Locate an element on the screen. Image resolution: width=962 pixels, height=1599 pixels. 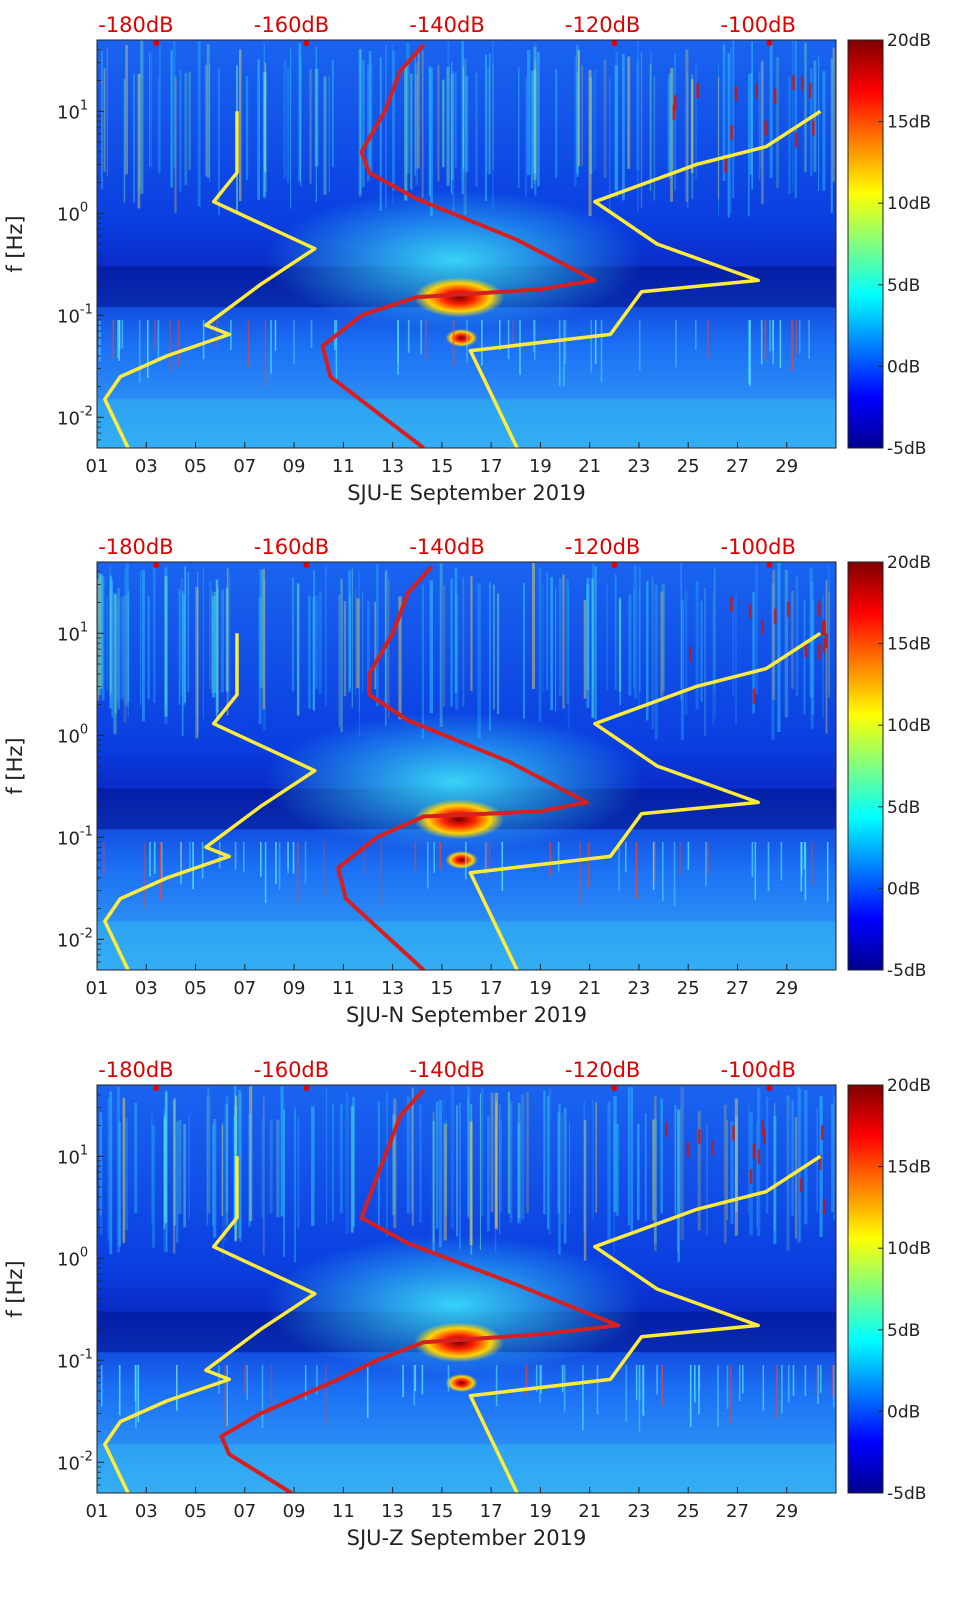
colorbar-tick-label: 10dB is located at coordinates (909, 204).